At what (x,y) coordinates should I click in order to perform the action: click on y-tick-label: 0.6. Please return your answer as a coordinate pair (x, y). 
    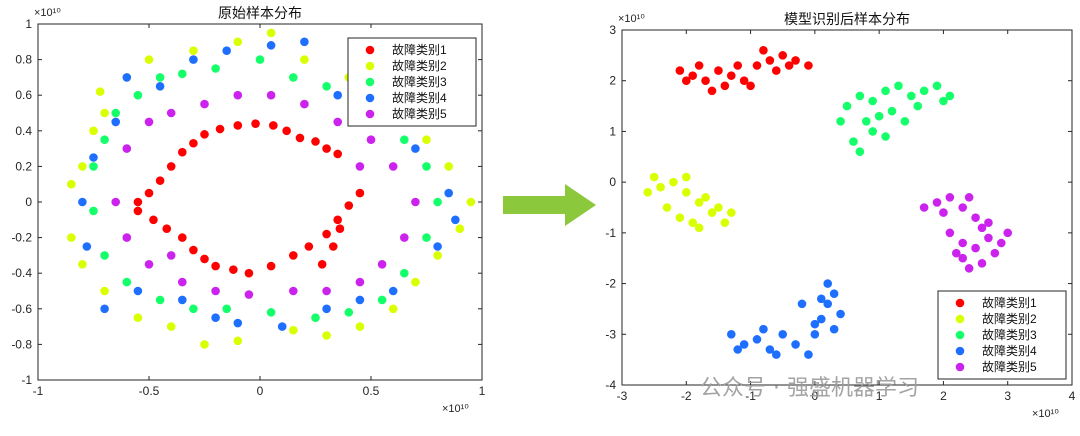
    Looking at the image, I should click on (23, 95).